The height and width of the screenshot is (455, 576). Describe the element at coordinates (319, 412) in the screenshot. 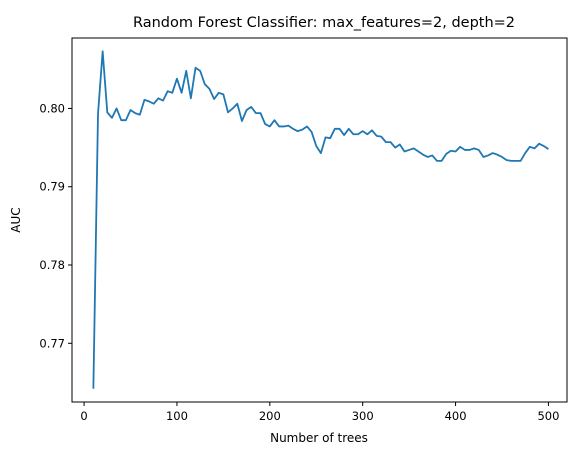

I see `x-axis-ticks: 0 100 200 300 400 500` at that location.